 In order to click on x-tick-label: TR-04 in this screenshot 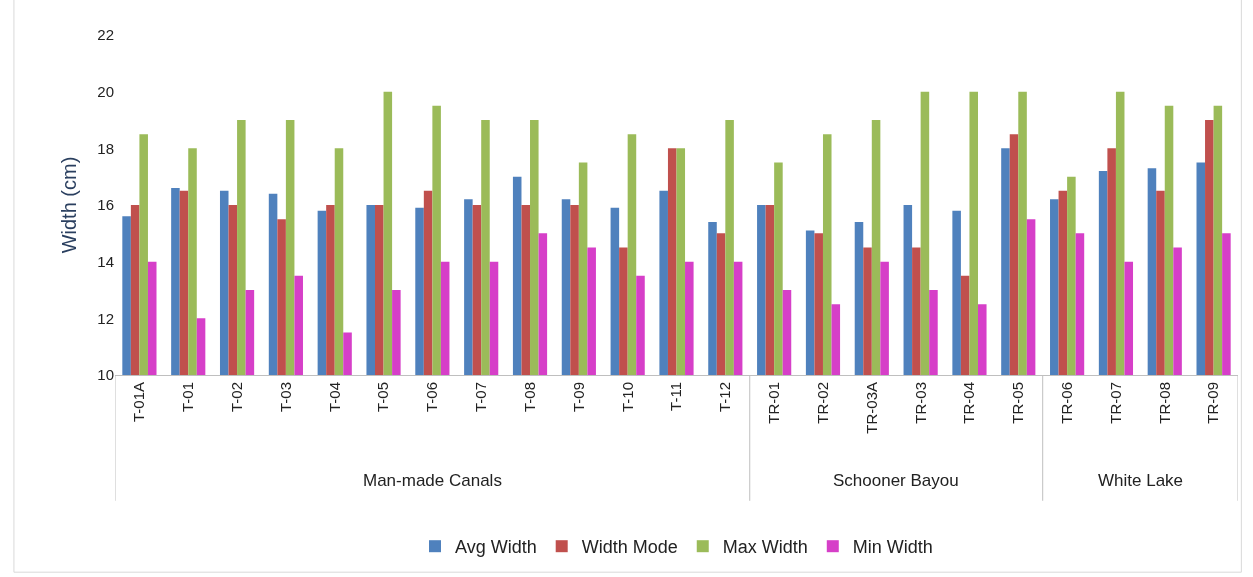, I will do `click(969, 403)`.